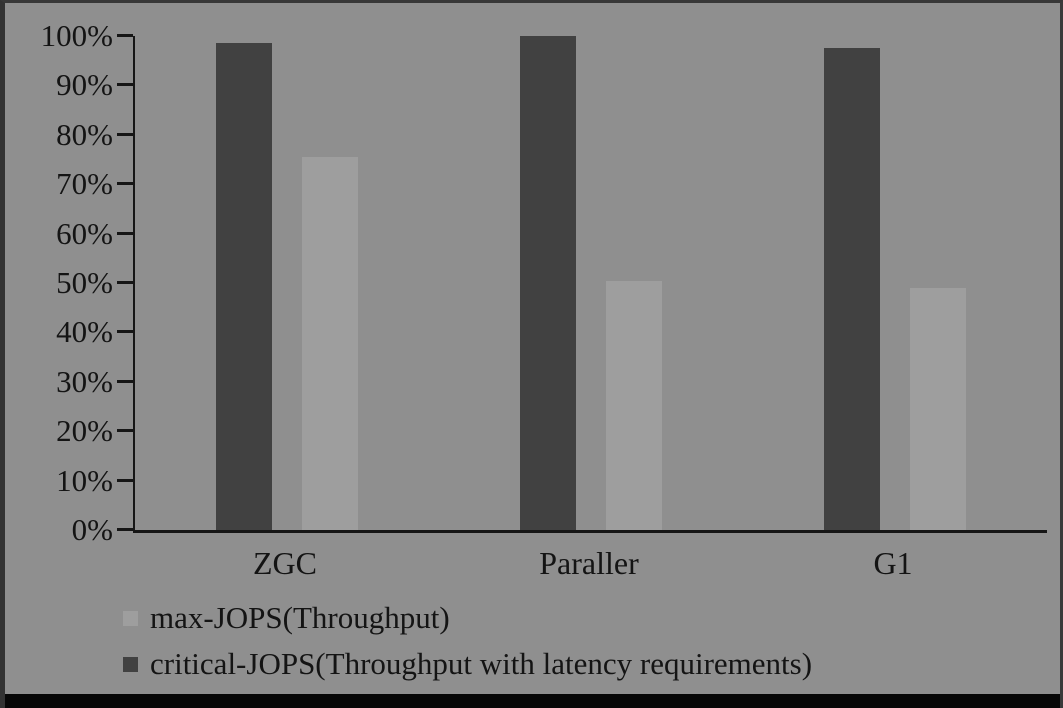 The image size is (1063, 708). What do you see at coordinates (893, 563) in the screenshot?
I see `x-axis-label-g1: G1` at bounding box center [893, 563].